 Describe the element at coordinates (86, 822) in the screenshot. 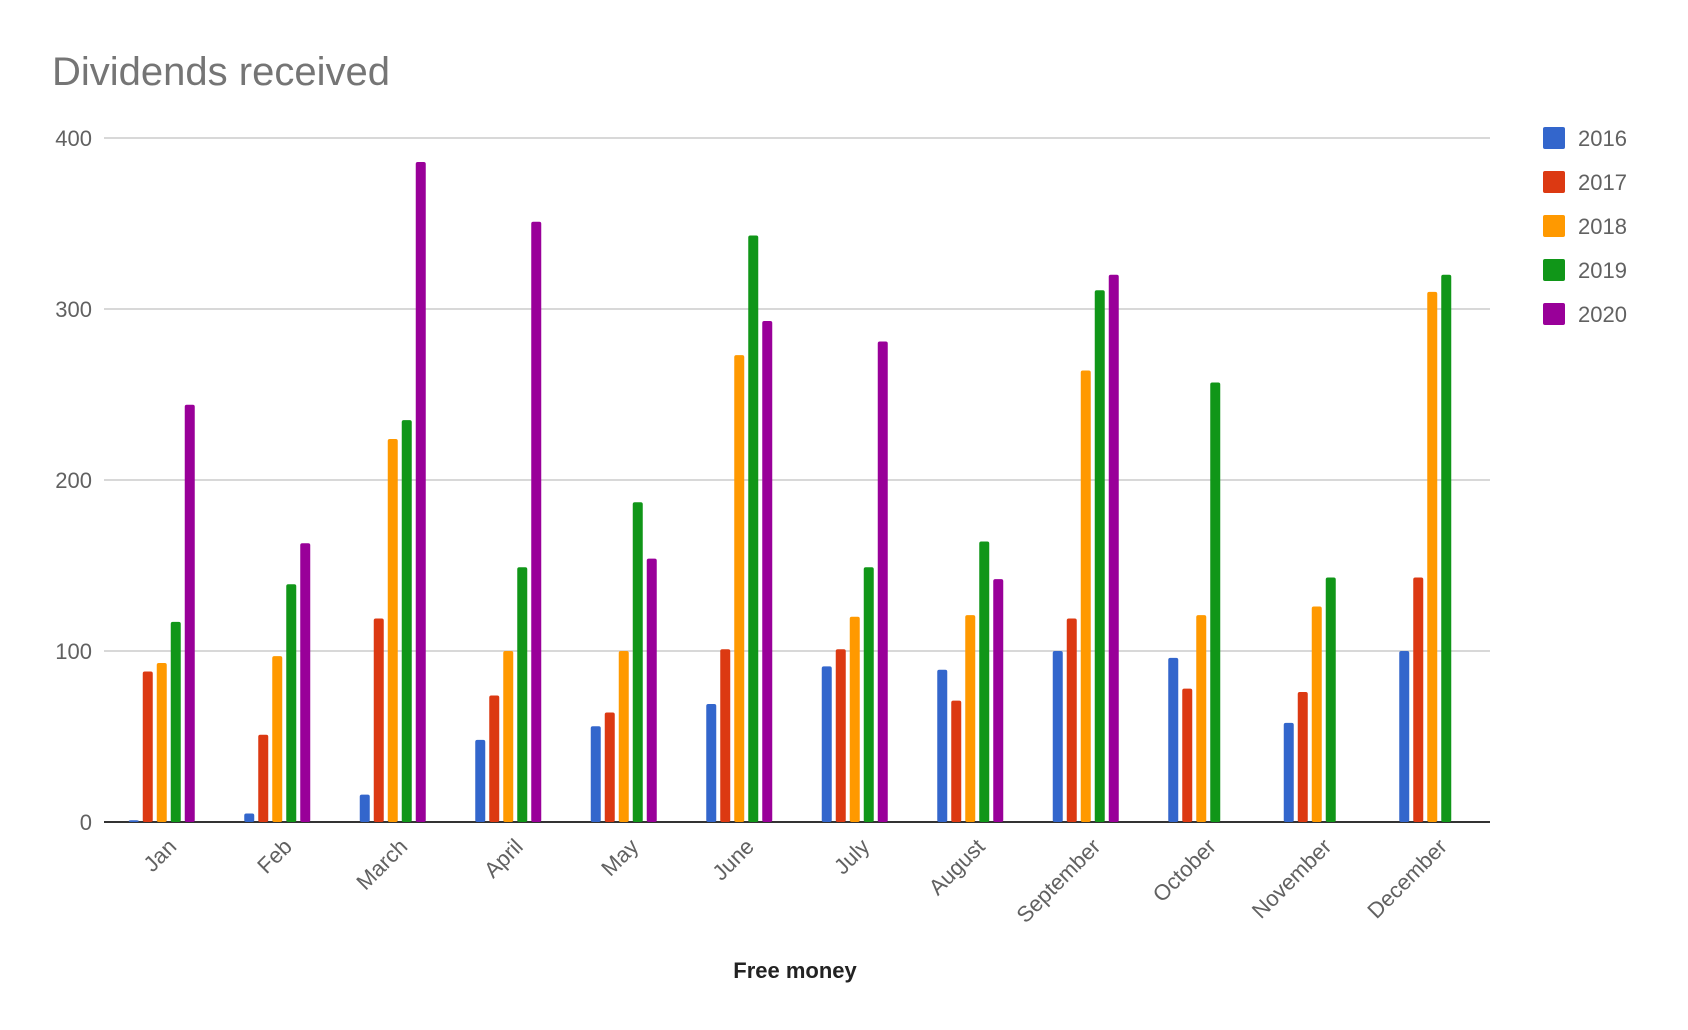

I see `y-tick-label: 0` at that location.